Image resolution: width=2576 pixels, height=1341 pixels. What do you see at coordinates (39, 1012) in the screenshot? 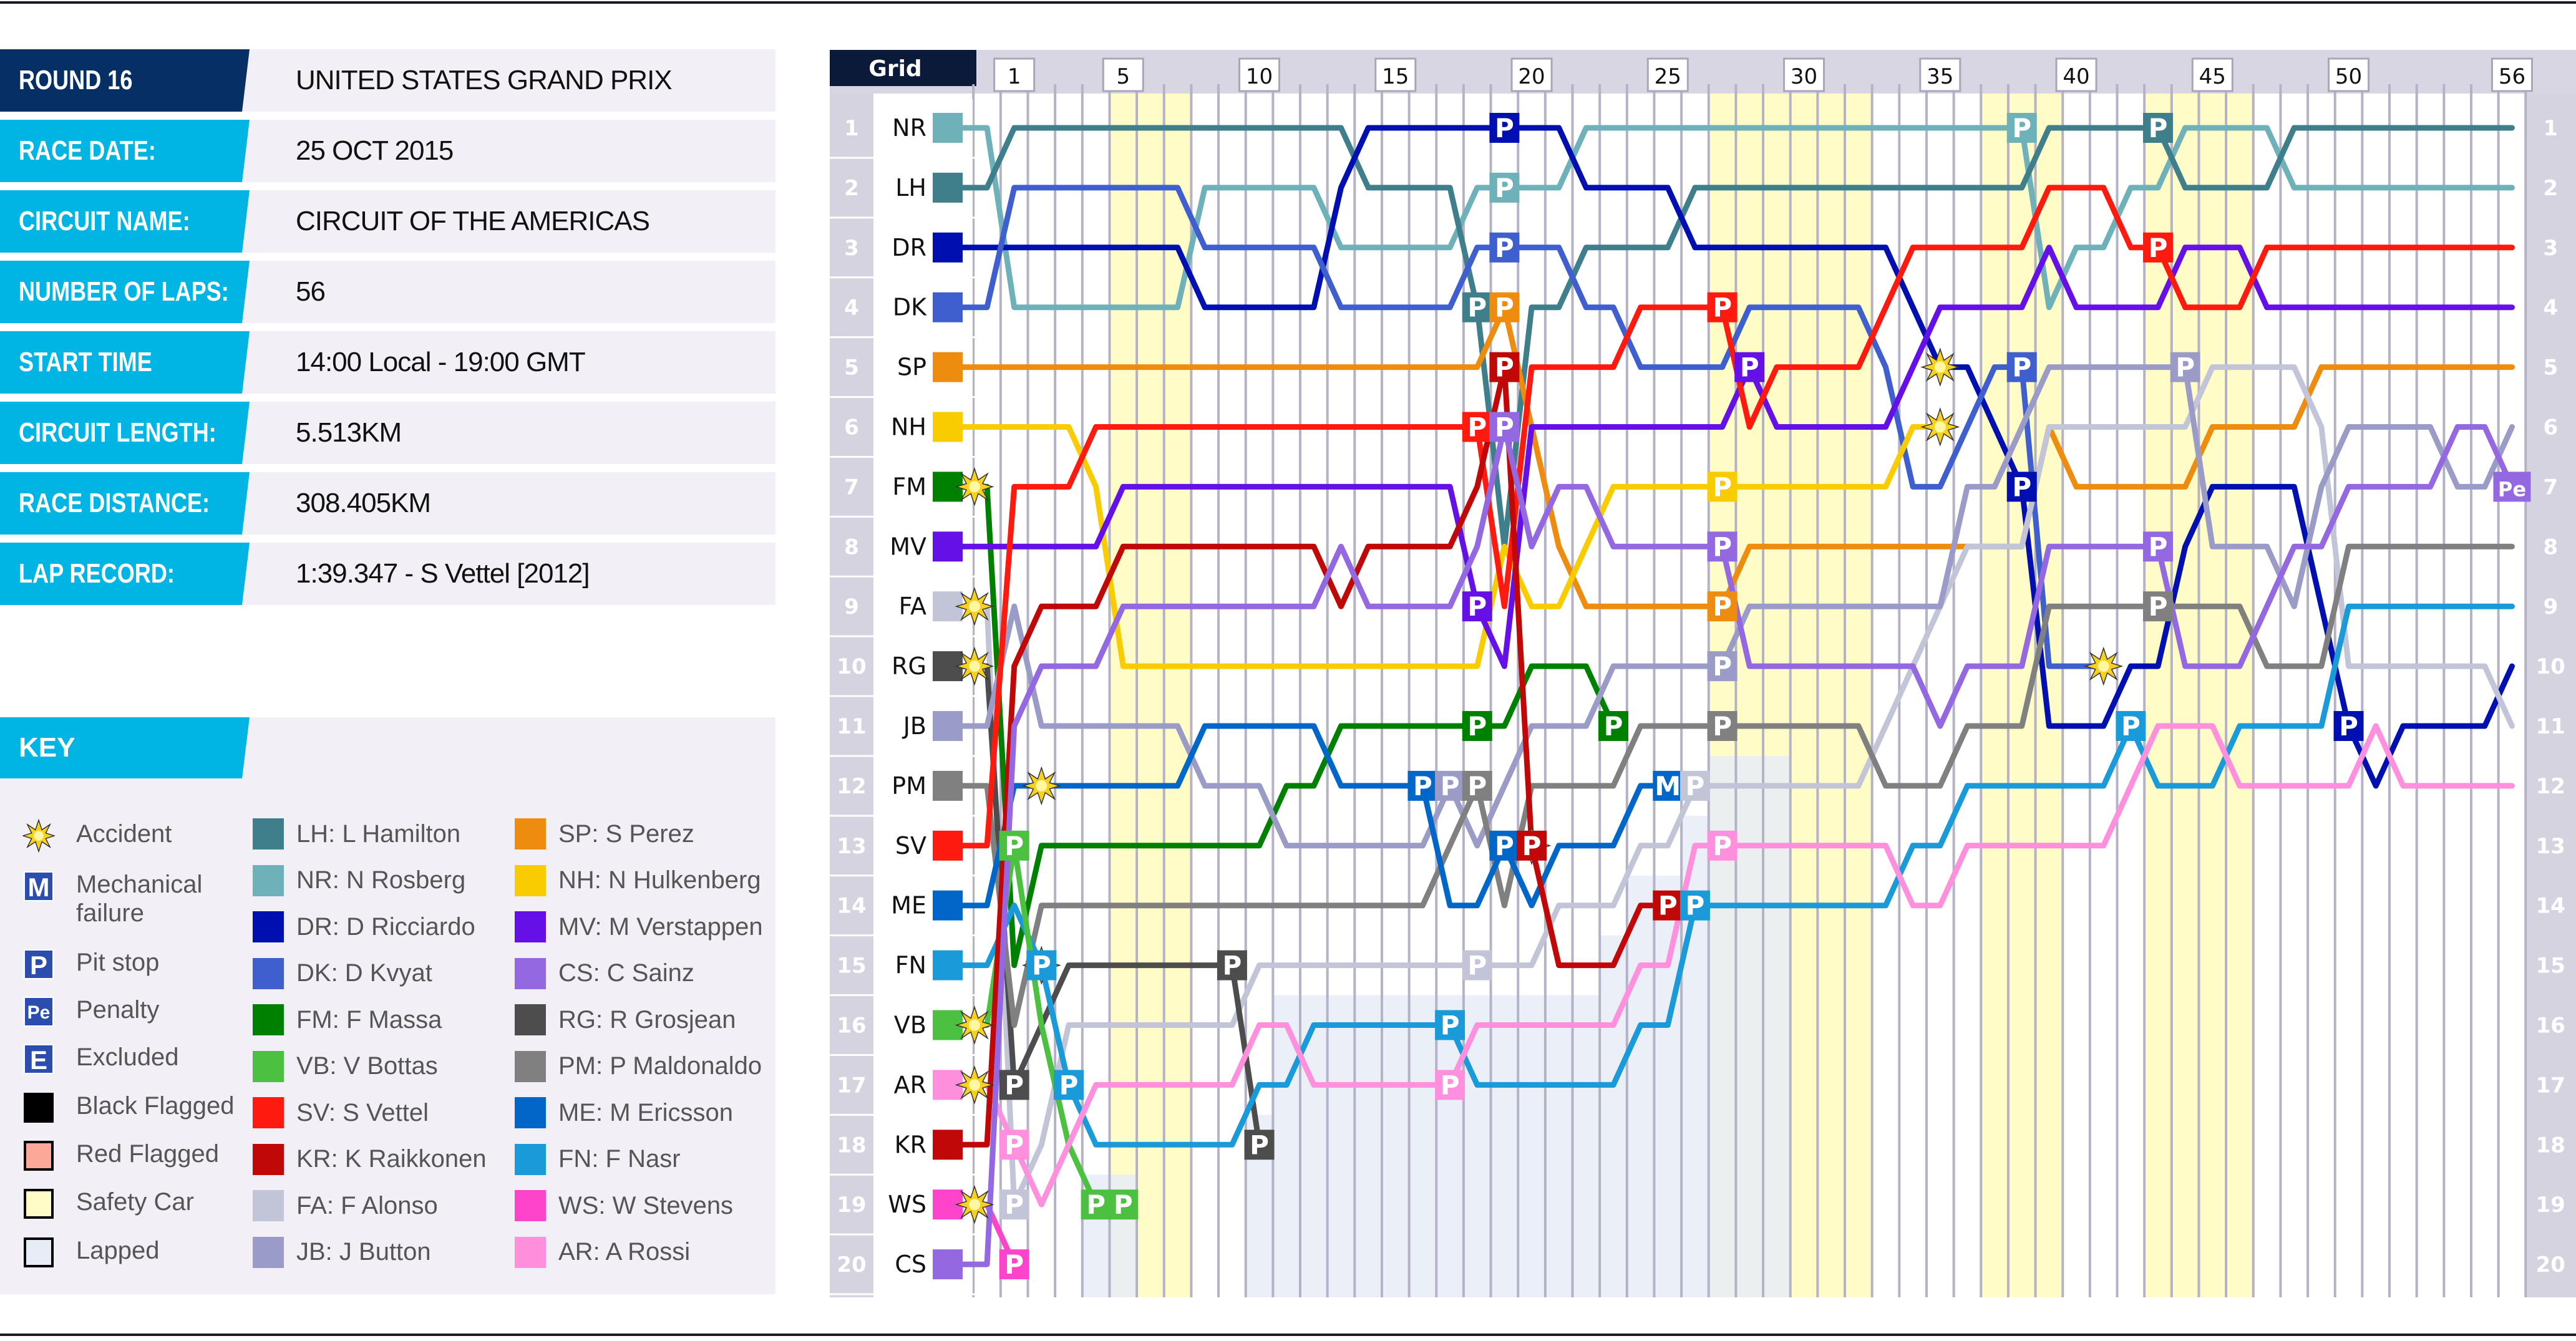
I see `penalty-icon: Pe` at bounding box center [39, 1012].